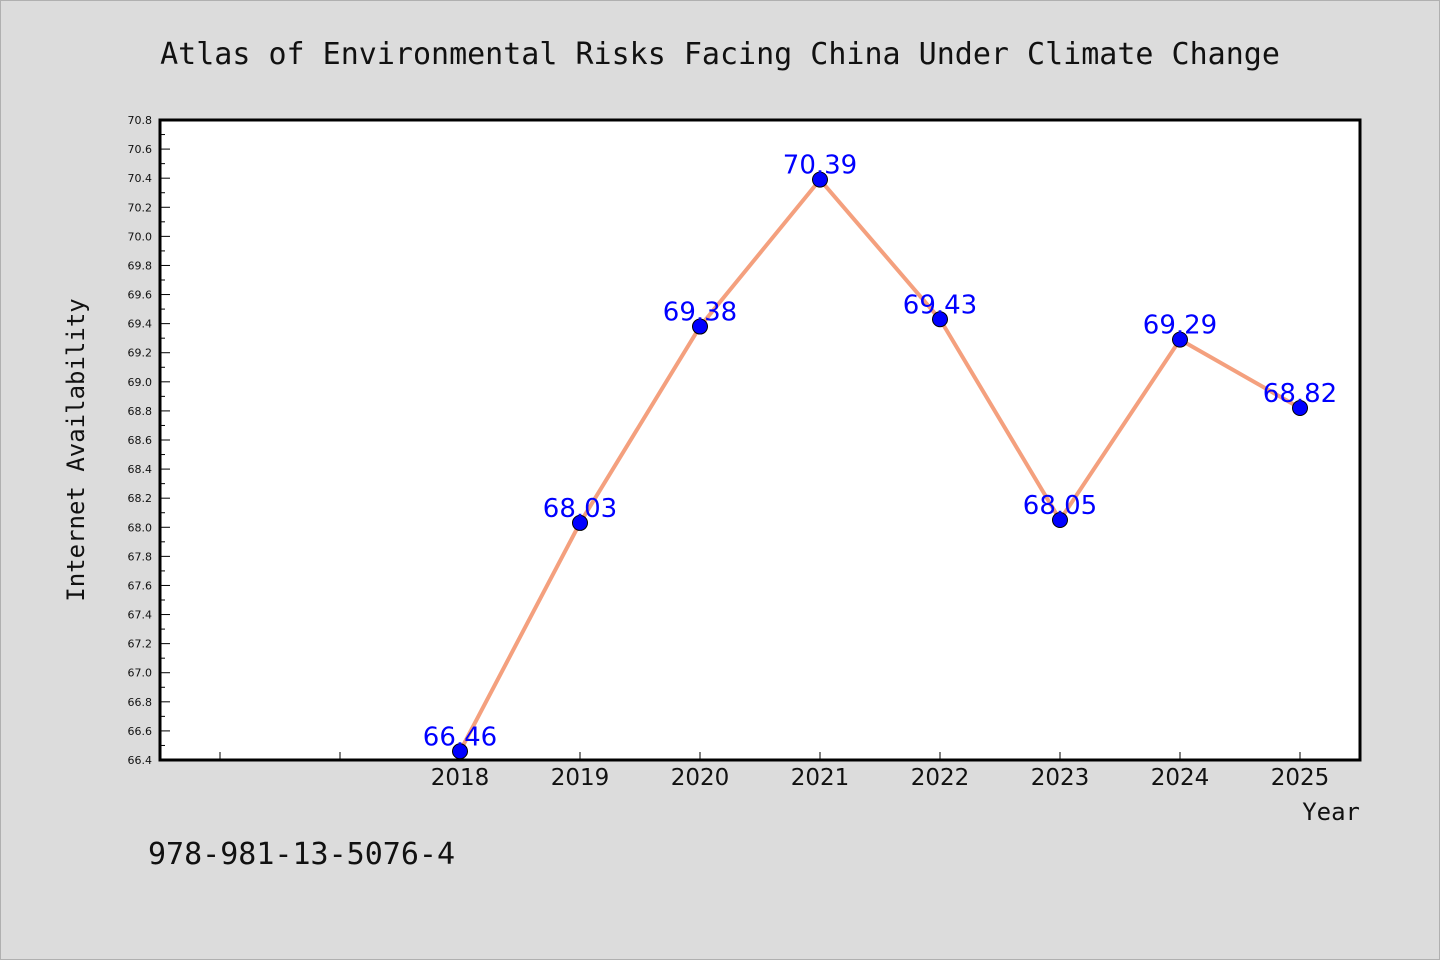 The image size is (1440, 960). What do you see at coordinates (140, 615) in the screenshot?
I see `y-tick-label: 67.4` at bounding box center [140, 615].